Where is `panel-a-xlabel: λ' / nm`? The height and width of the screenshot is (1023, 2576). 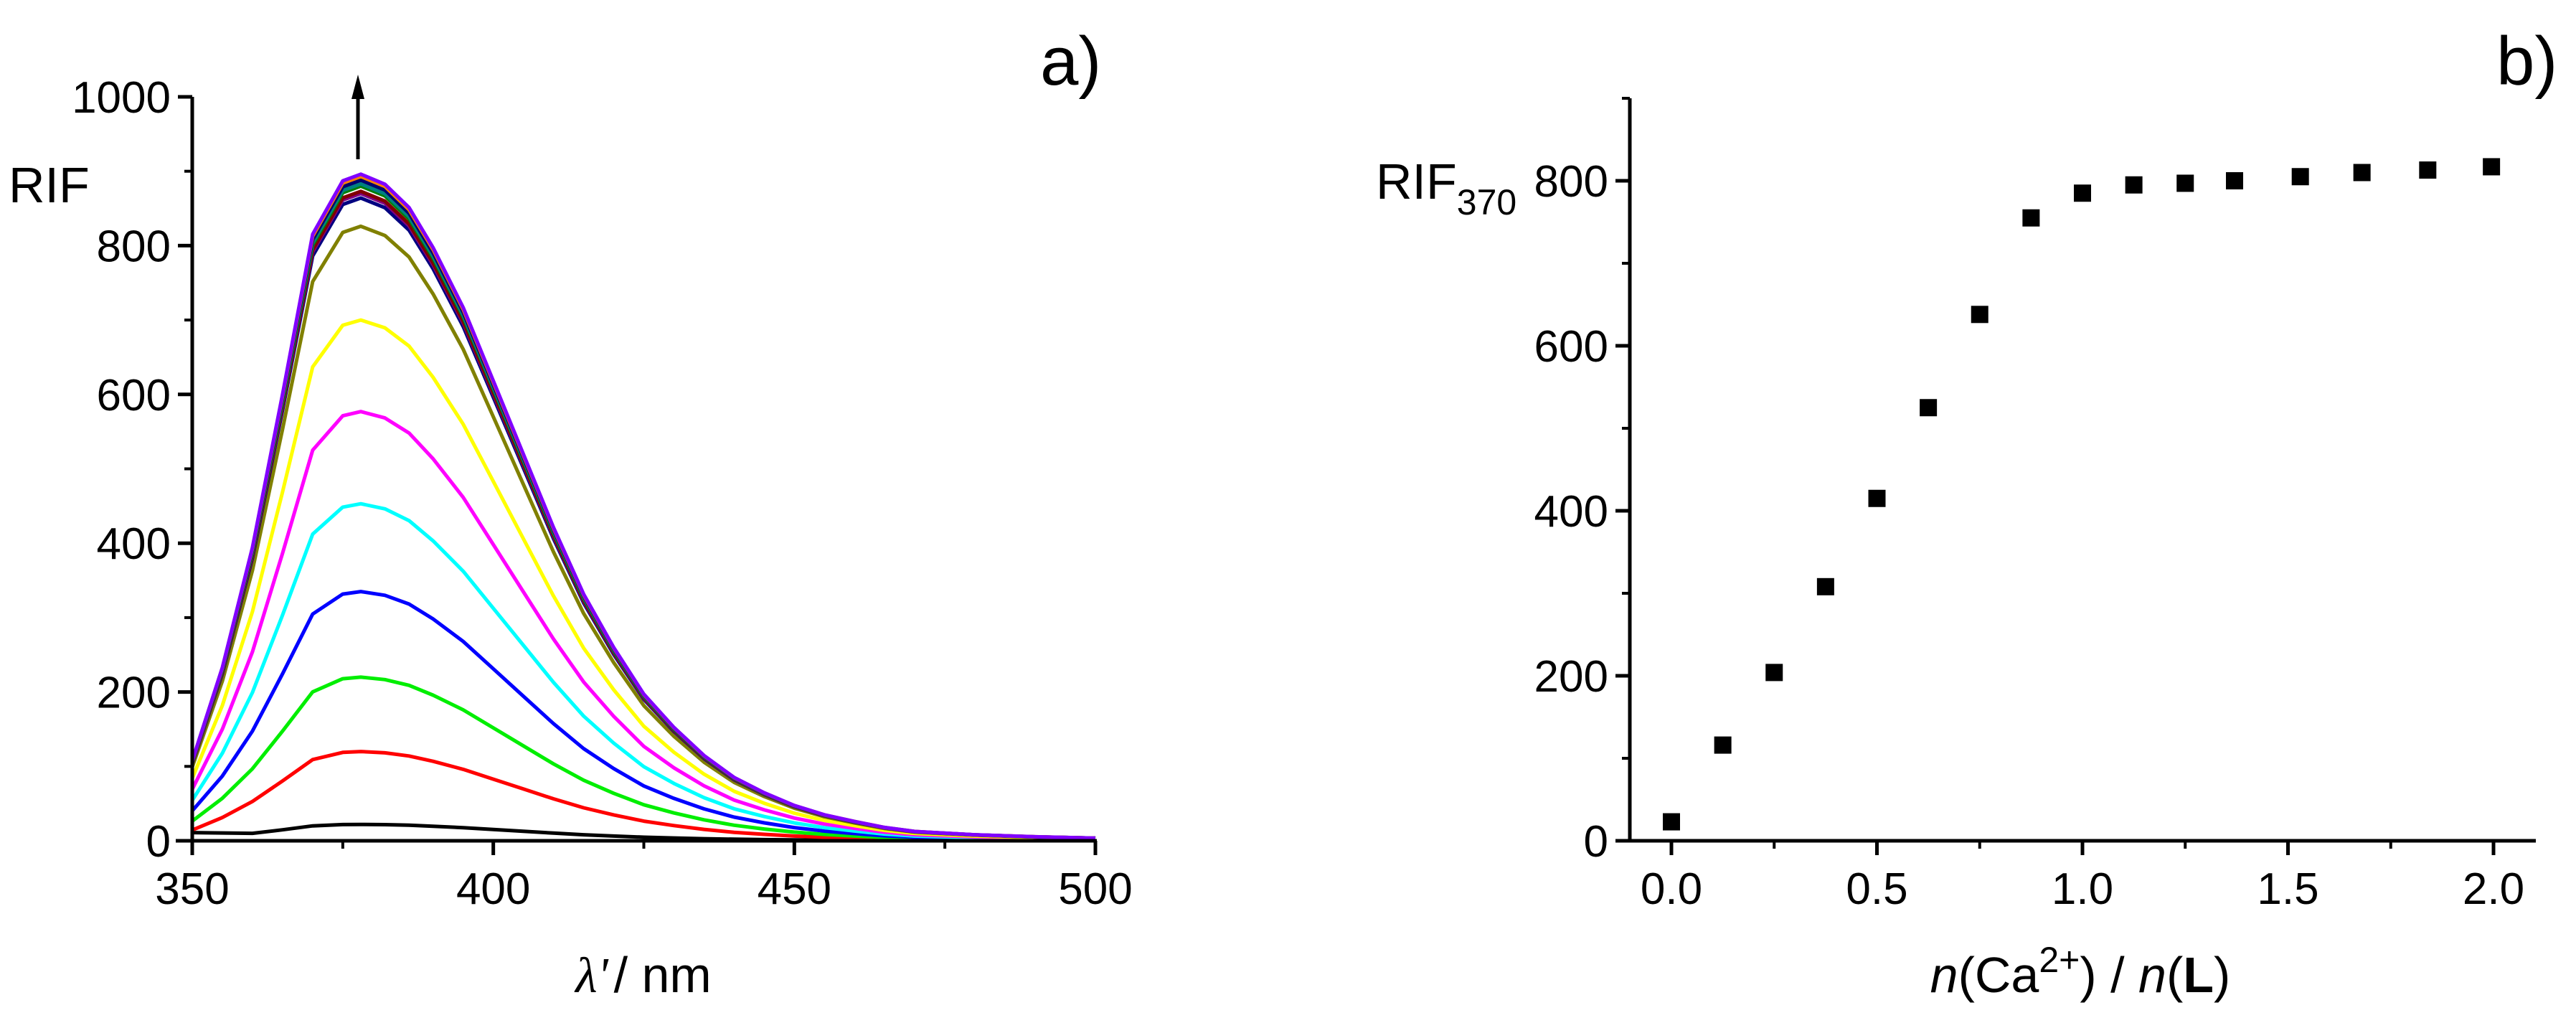
panel-a-xlabel: λ' / nm is located at coordinates (642, 976).